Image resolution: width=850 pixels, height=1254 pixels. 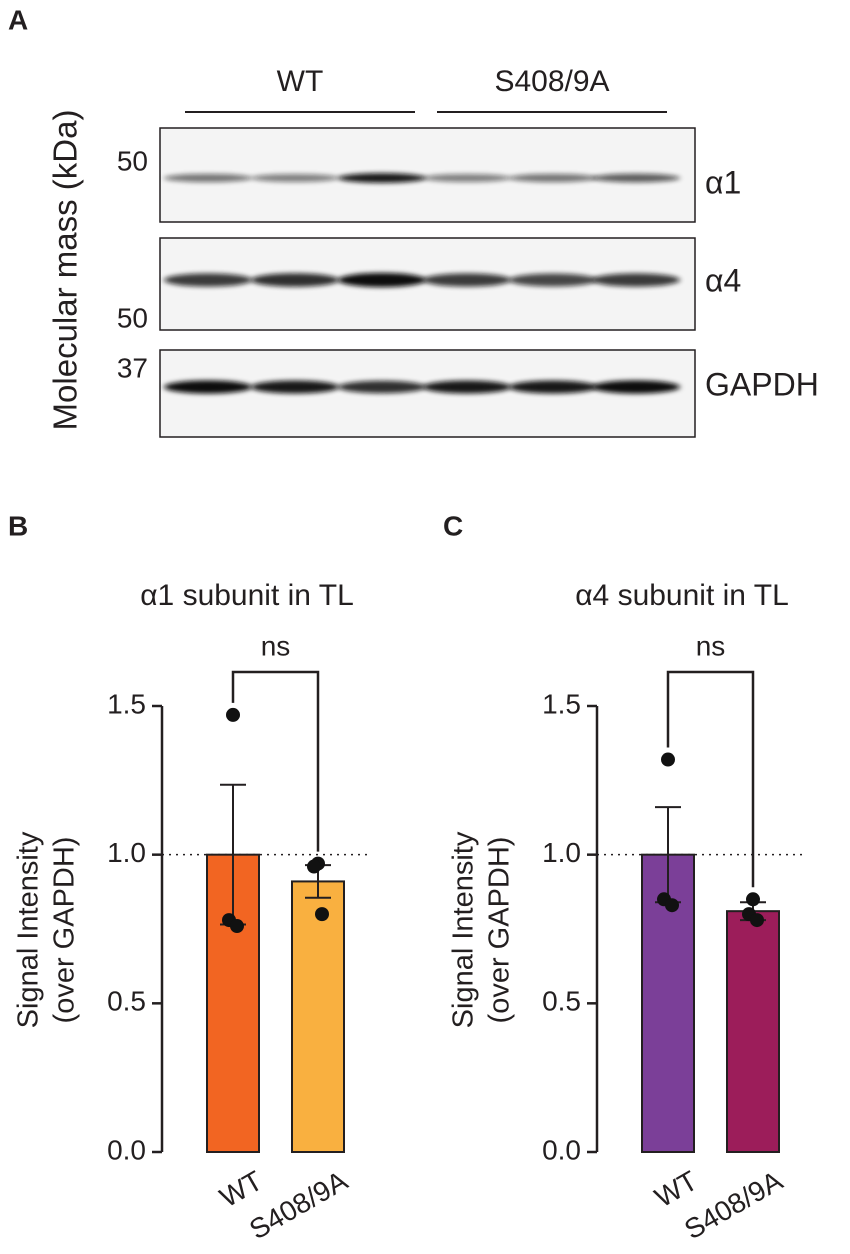 What do you see at coordinates (18, 525) in the screenshot?
I see `panel-label: B` at bounding box center [18, 525].